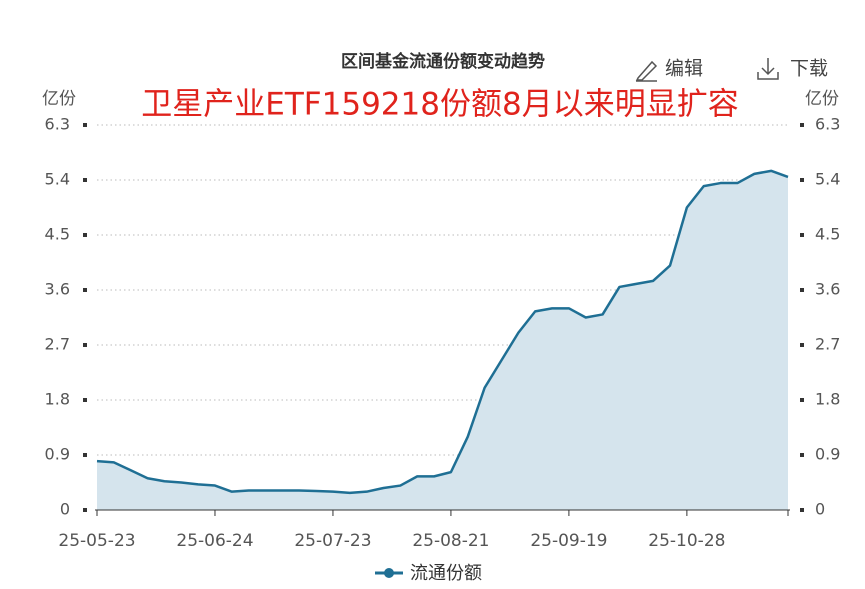 The height and width of the screenshot is (589, 865). Describe the element at coordinates (450, 541) in the screenshot. I see `x-tick-label: 25-08-21` at that location.